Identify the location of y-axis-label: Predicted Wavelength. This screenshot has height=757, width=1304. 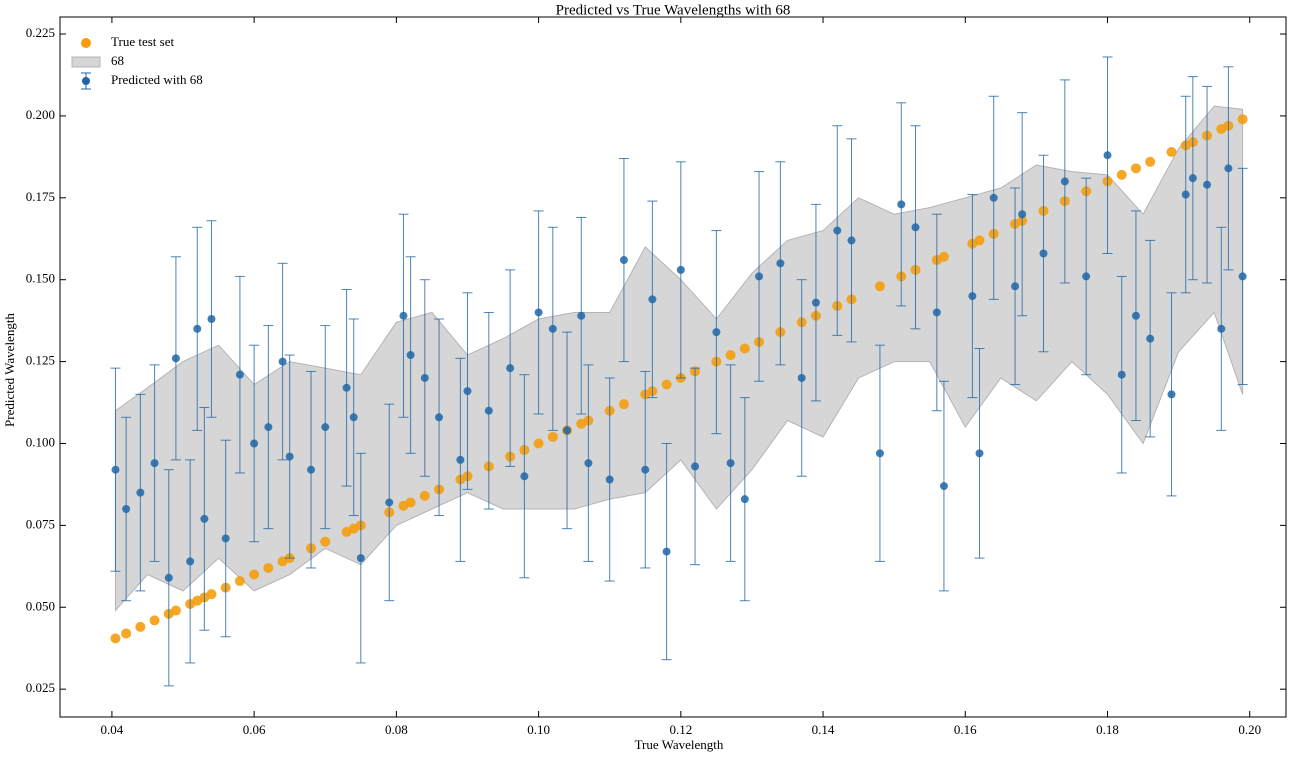
(9, 370).